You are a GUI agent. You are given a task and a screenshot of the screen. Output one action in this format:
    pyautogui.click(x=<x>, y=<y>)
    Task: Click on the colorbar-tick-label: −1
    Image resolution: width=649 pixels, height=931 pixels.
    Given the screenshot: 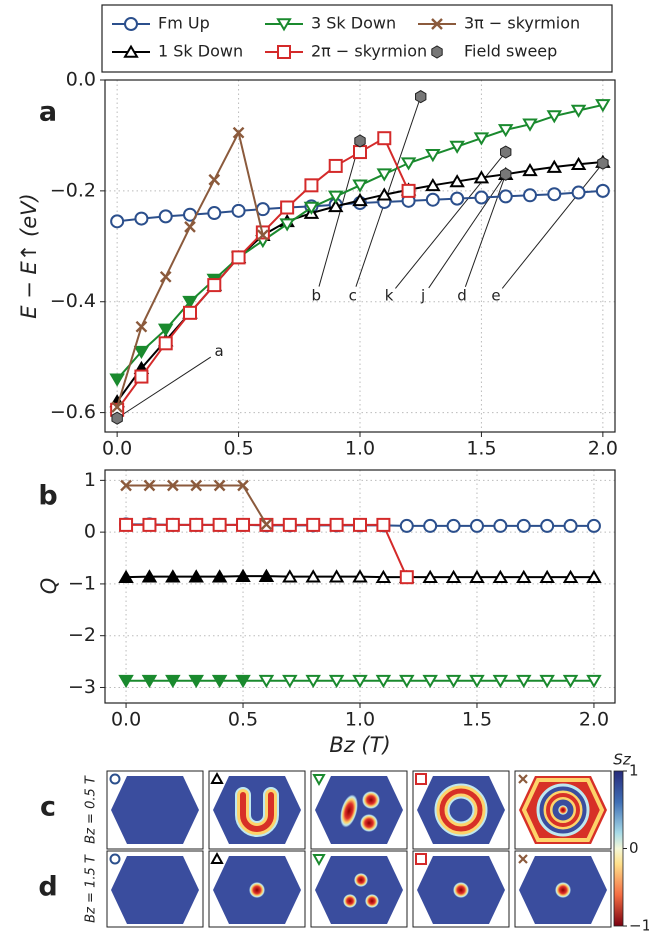 What is the action you would take?
    pyautogui.click(x=639, y=924)
    